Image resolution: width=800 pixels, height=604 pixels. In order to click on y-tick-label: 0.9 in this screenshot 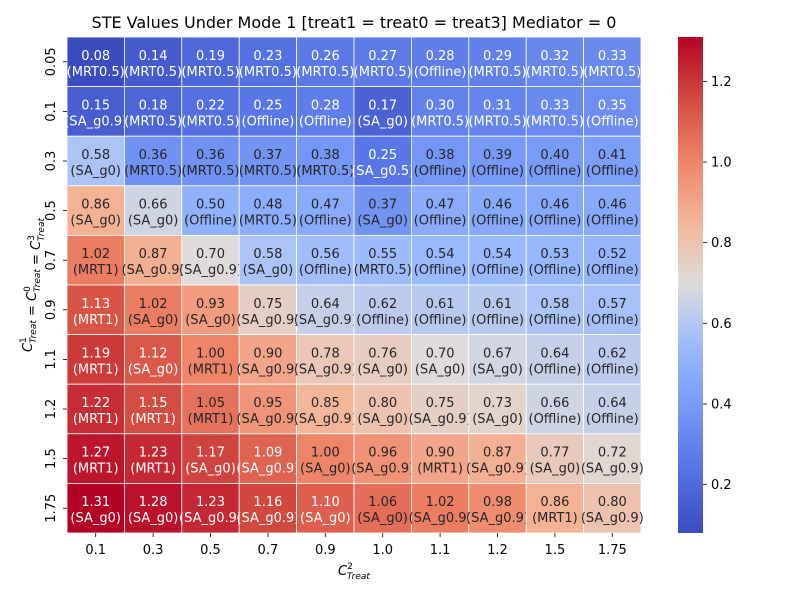, I will do `click(51, 309)`.